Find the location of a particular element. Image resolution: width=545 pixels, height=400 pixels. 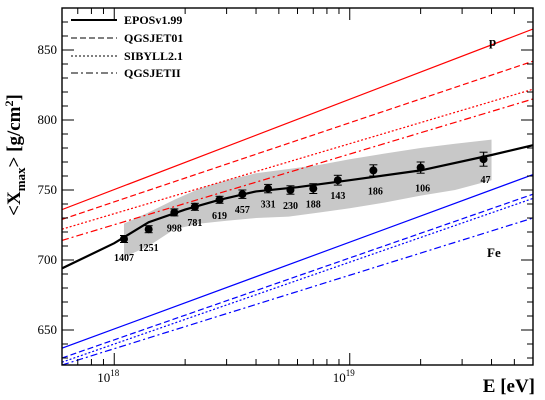

event-count-619: 619 is located at coordinates (219, 216).